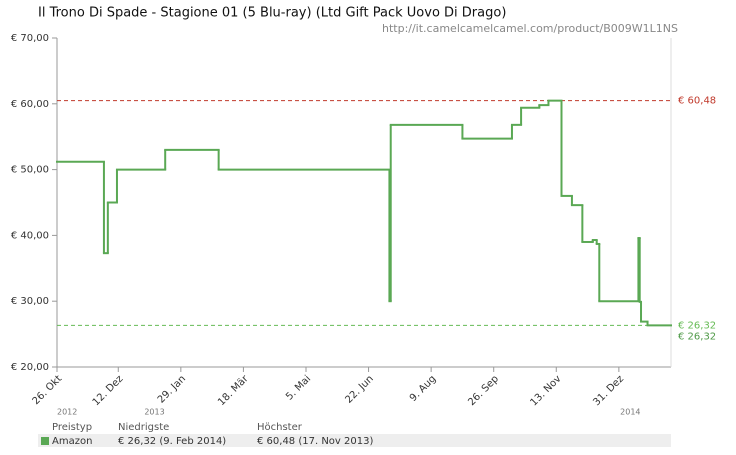 This screenshot has width=736, height=455. Describe the element at coordinates (172, 441) in the screenshot. I see `table-cell: € 26,32 (9. Feb 2014)` at that location.